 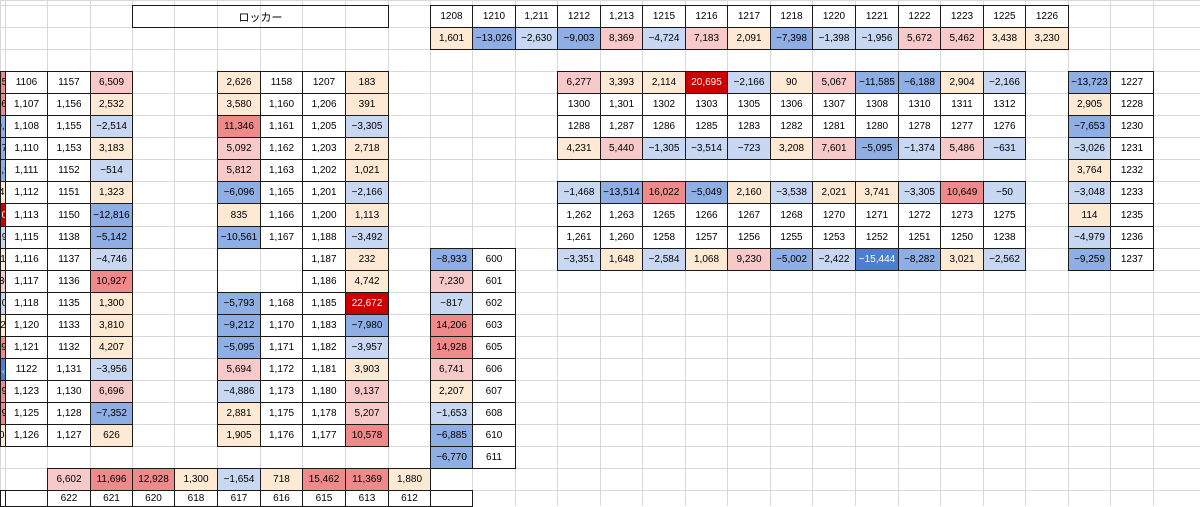 What do you see at coordinates (239, 104) in the screenshot?
I see `locker-value: 3,580` at bounding box center [239, 104].